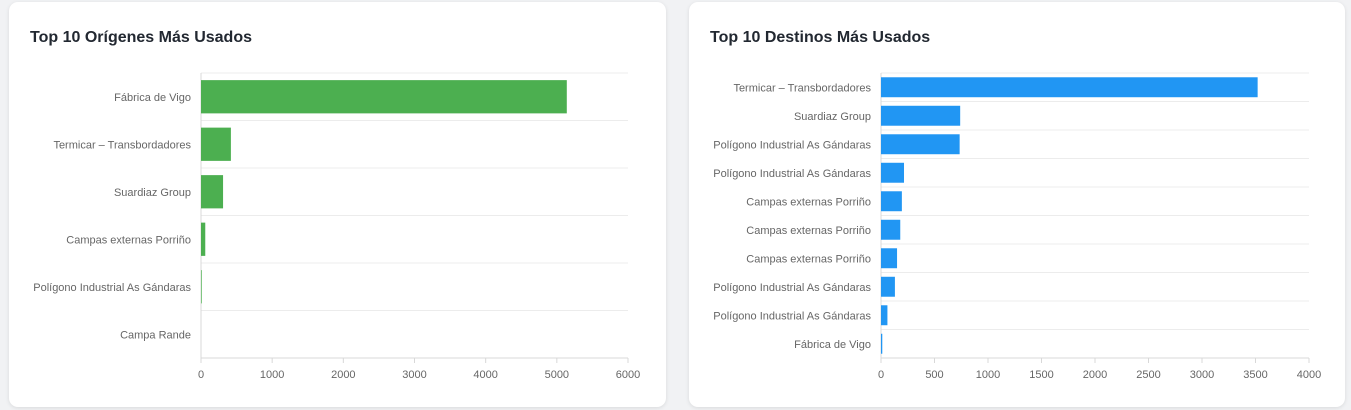  I want to click on category-label: Campa Rande, so click(155, 335).